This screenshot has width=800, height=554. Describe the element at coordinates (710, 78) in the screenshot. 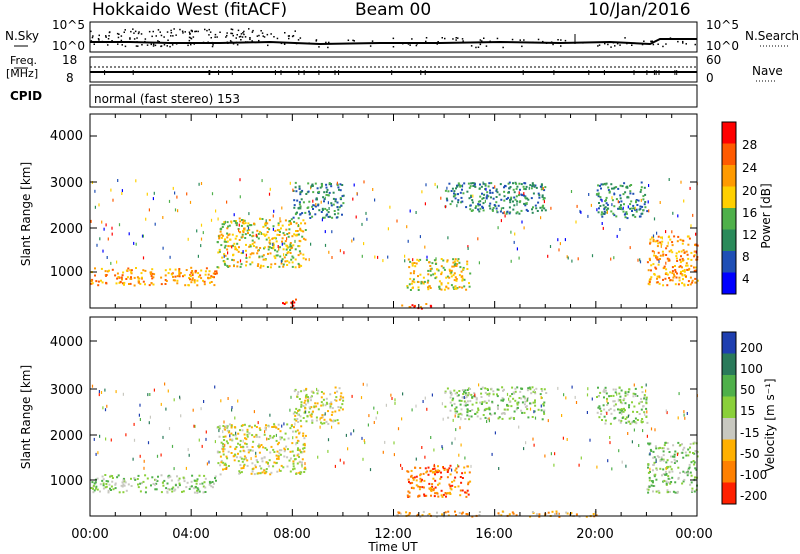

I see `nave-tick-bottom: 0` at that location.